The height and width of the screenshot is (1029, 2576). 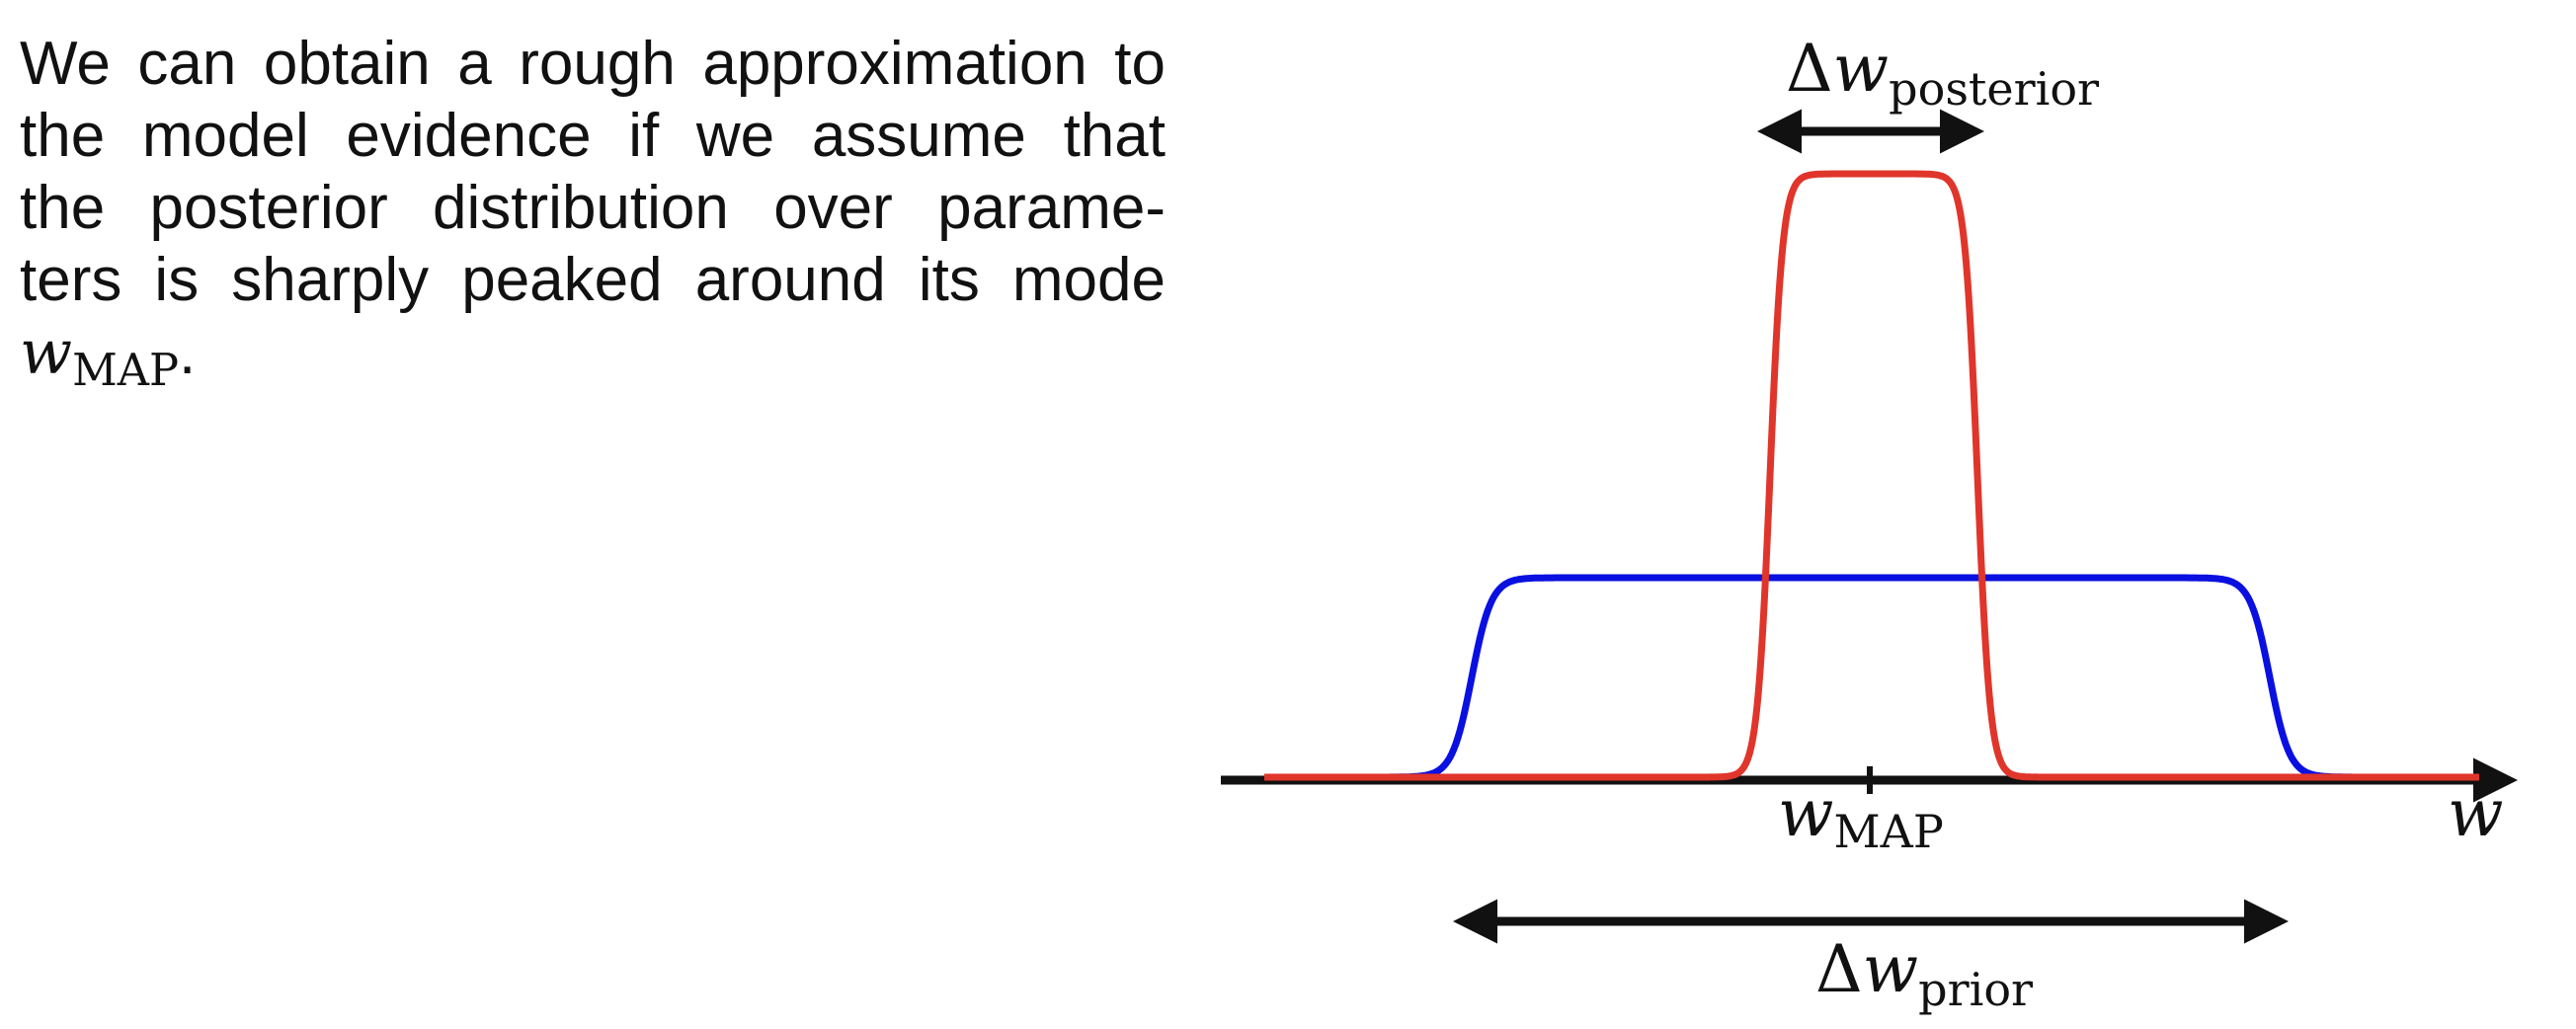 What do you see at coordinates (1924, 973) in the screenshot?
I see `delta-w-prior-label: Δwprior` at bounding box center [1924, 973].